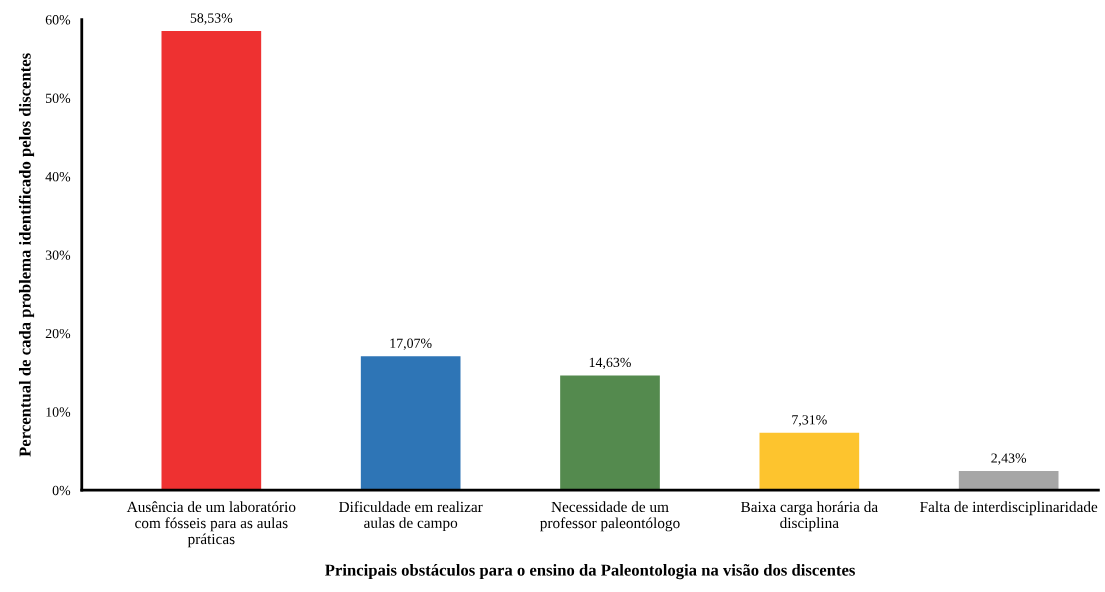 This screenshot has width=1105, height=592. What do you see at coordinates (58, 333) in the screenshot?
I see `y-tick-label: 20%` at bounding box center [58, 333].